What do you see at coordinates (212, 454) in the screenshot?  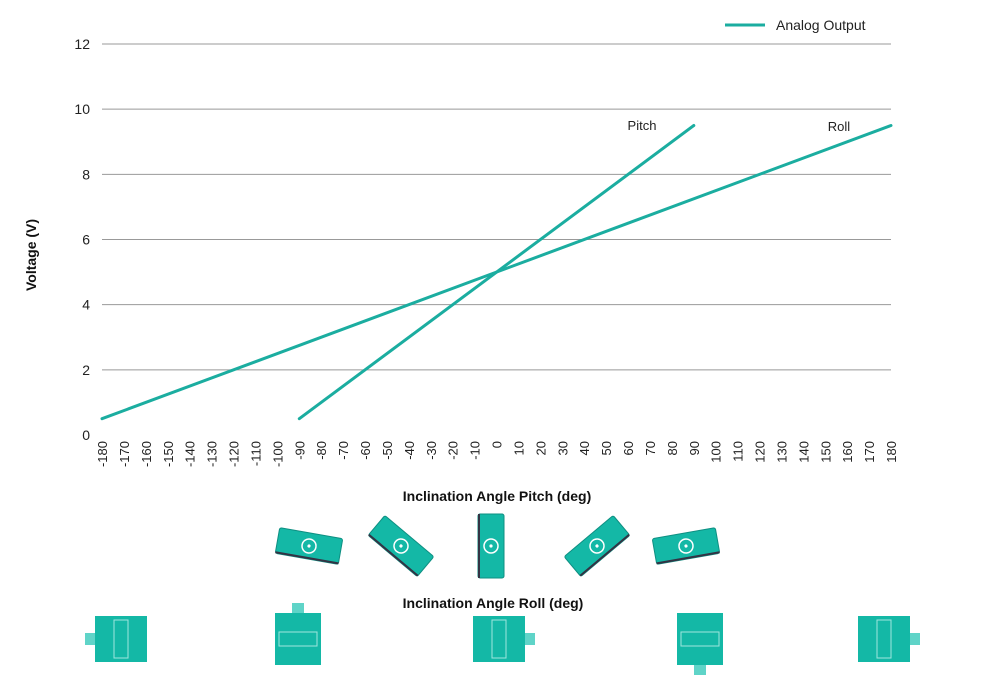 I see `x-tick-label: -130` at bounding box center [212, 454].